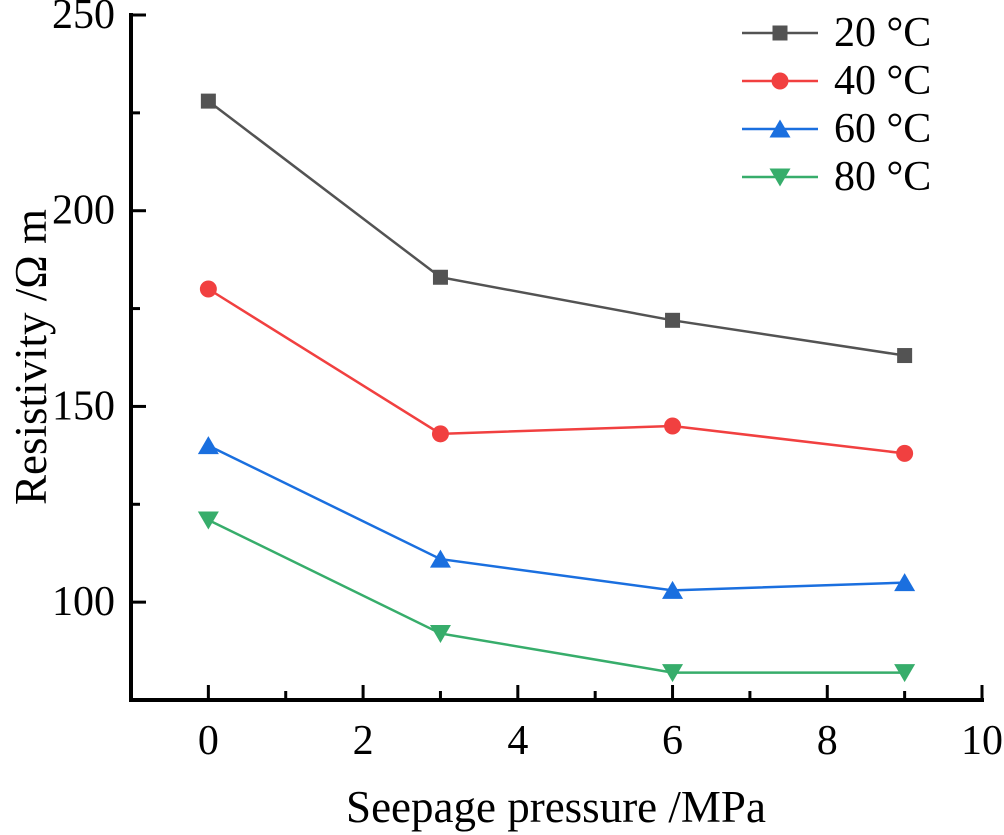 This screenshot has height=835, width=1004. Describe the element at coordinates (517, 741) in the screenshot. I see `x-tick-label: 4` at that location.